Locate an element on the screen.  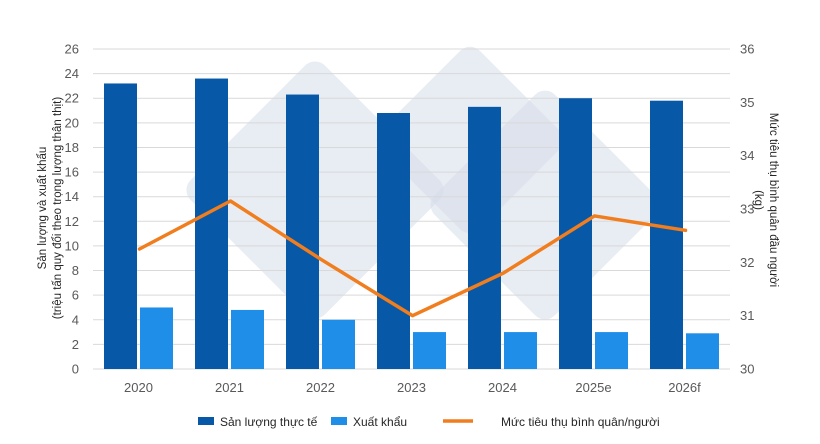
right-tick-label: 35 is located at coordinates (747, 102).